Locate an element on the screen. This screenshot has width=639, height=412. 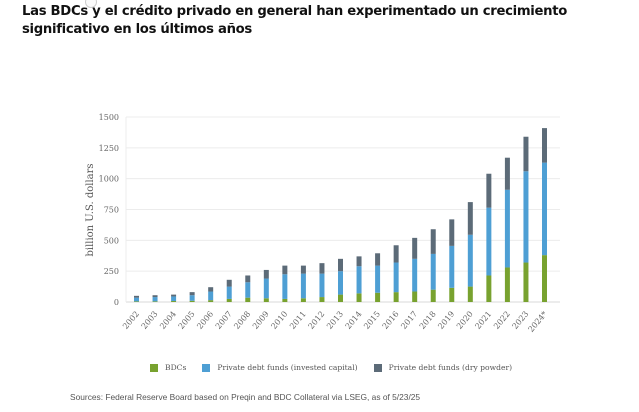
bar-stack-2020 is located at coordinates (470, 252).